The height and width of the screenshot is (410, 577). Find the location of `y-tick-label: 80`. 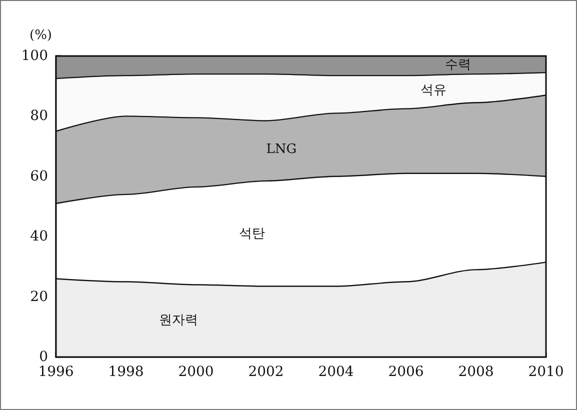

y-tick-label: 80 is located at coordinates (39, 116).